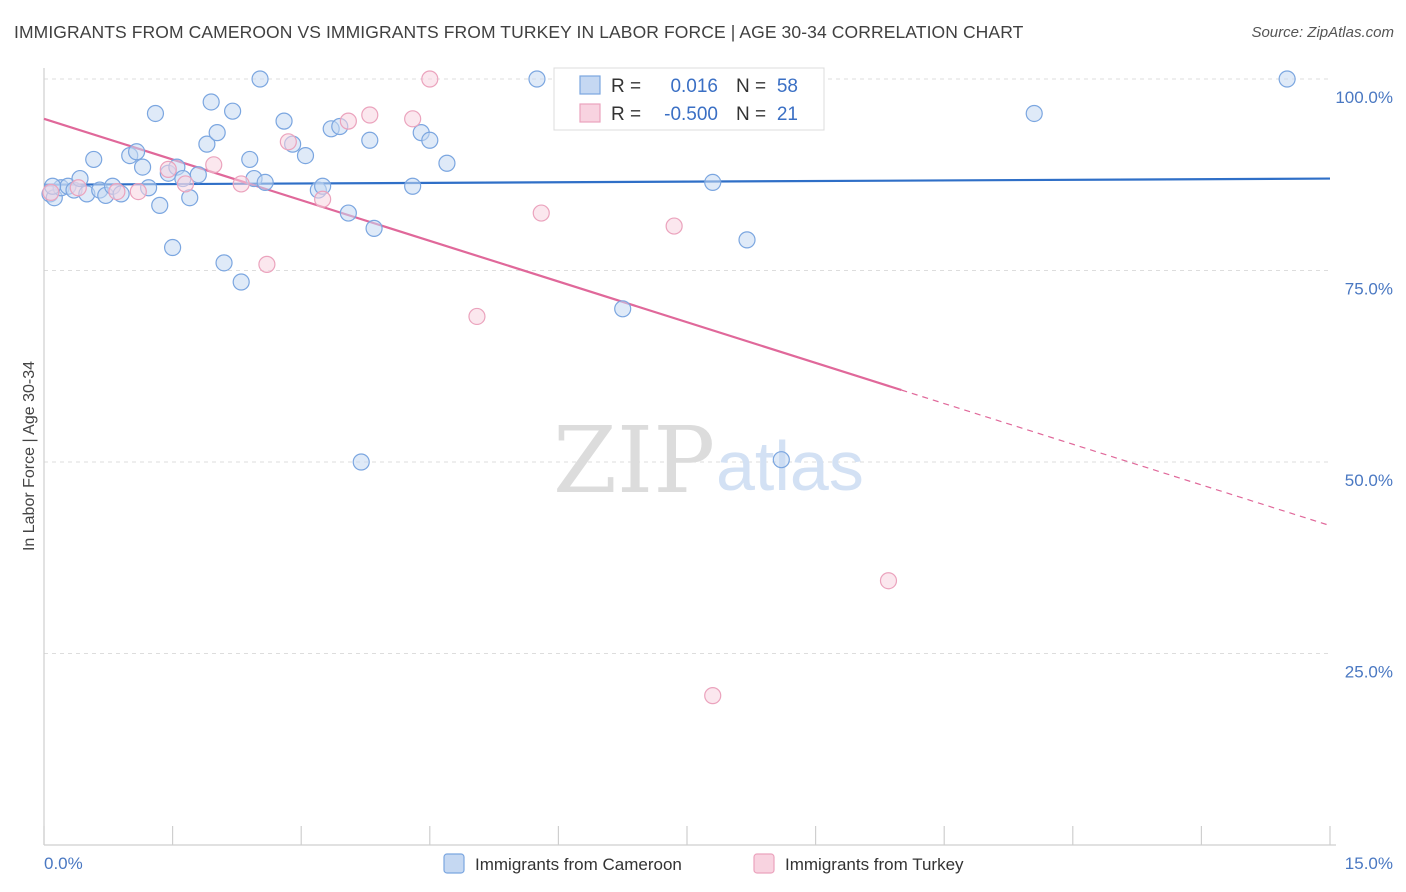  What do you see at coordinates (1364, 97) in the screenshot?
I see `y-tick-label: 100.0%` at bounding box center [1364, 97].